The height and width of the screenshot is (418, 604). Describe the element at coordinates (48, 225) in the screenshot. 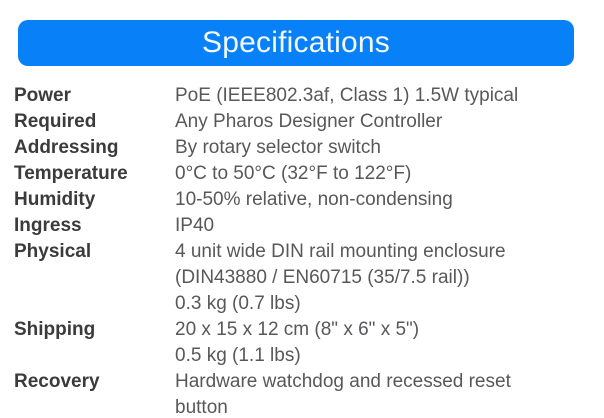

I see `spec-label: Ingress` at that location.